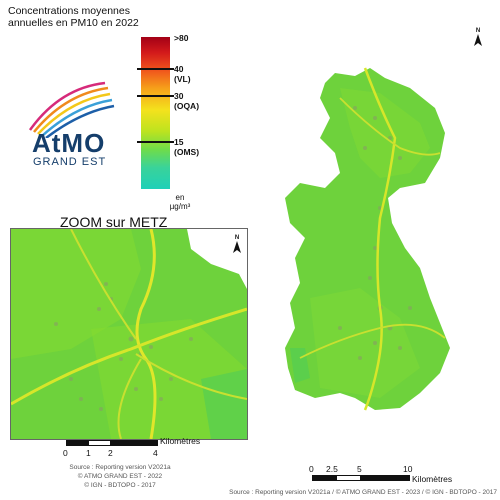 The height and width of the screenshot is (500, 500). What do you see at coordinates (69, 143) in the screenshot?
I see `logo-name: AtMO` at bounding box center [69, 143].